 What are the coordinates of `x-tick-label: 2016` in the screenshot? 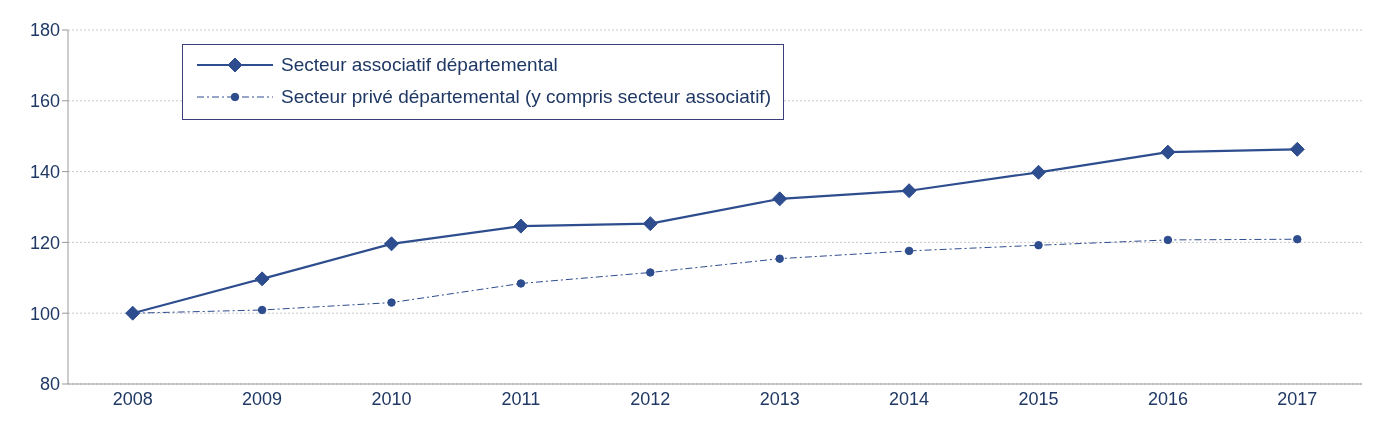 It's located at (1167, 398).